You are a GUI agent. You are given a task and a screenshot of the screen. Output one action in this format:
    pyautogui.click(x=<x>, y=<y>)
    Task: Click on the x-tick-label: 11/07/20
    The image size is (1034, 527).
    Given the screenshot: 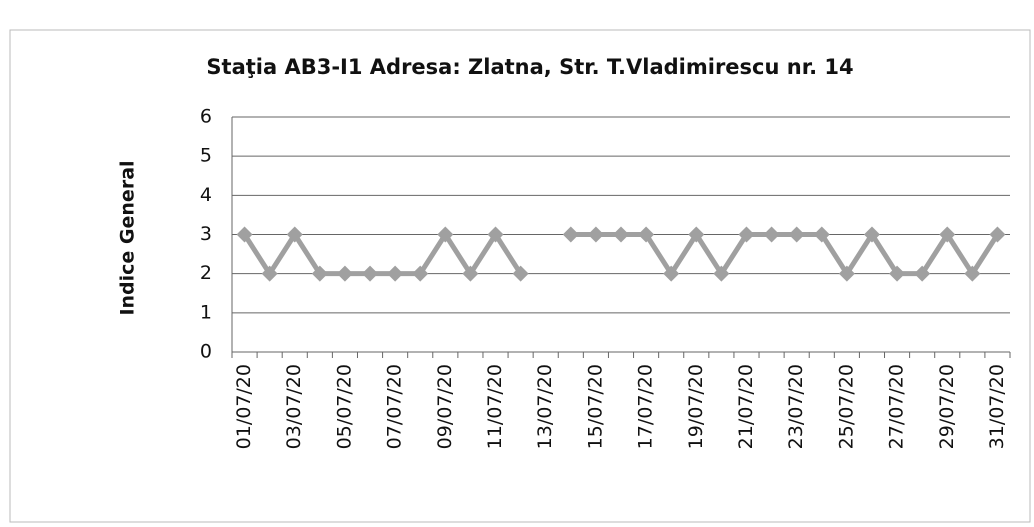 What is the action you would take?
    pyautogui.click(x=495, y=406)
    